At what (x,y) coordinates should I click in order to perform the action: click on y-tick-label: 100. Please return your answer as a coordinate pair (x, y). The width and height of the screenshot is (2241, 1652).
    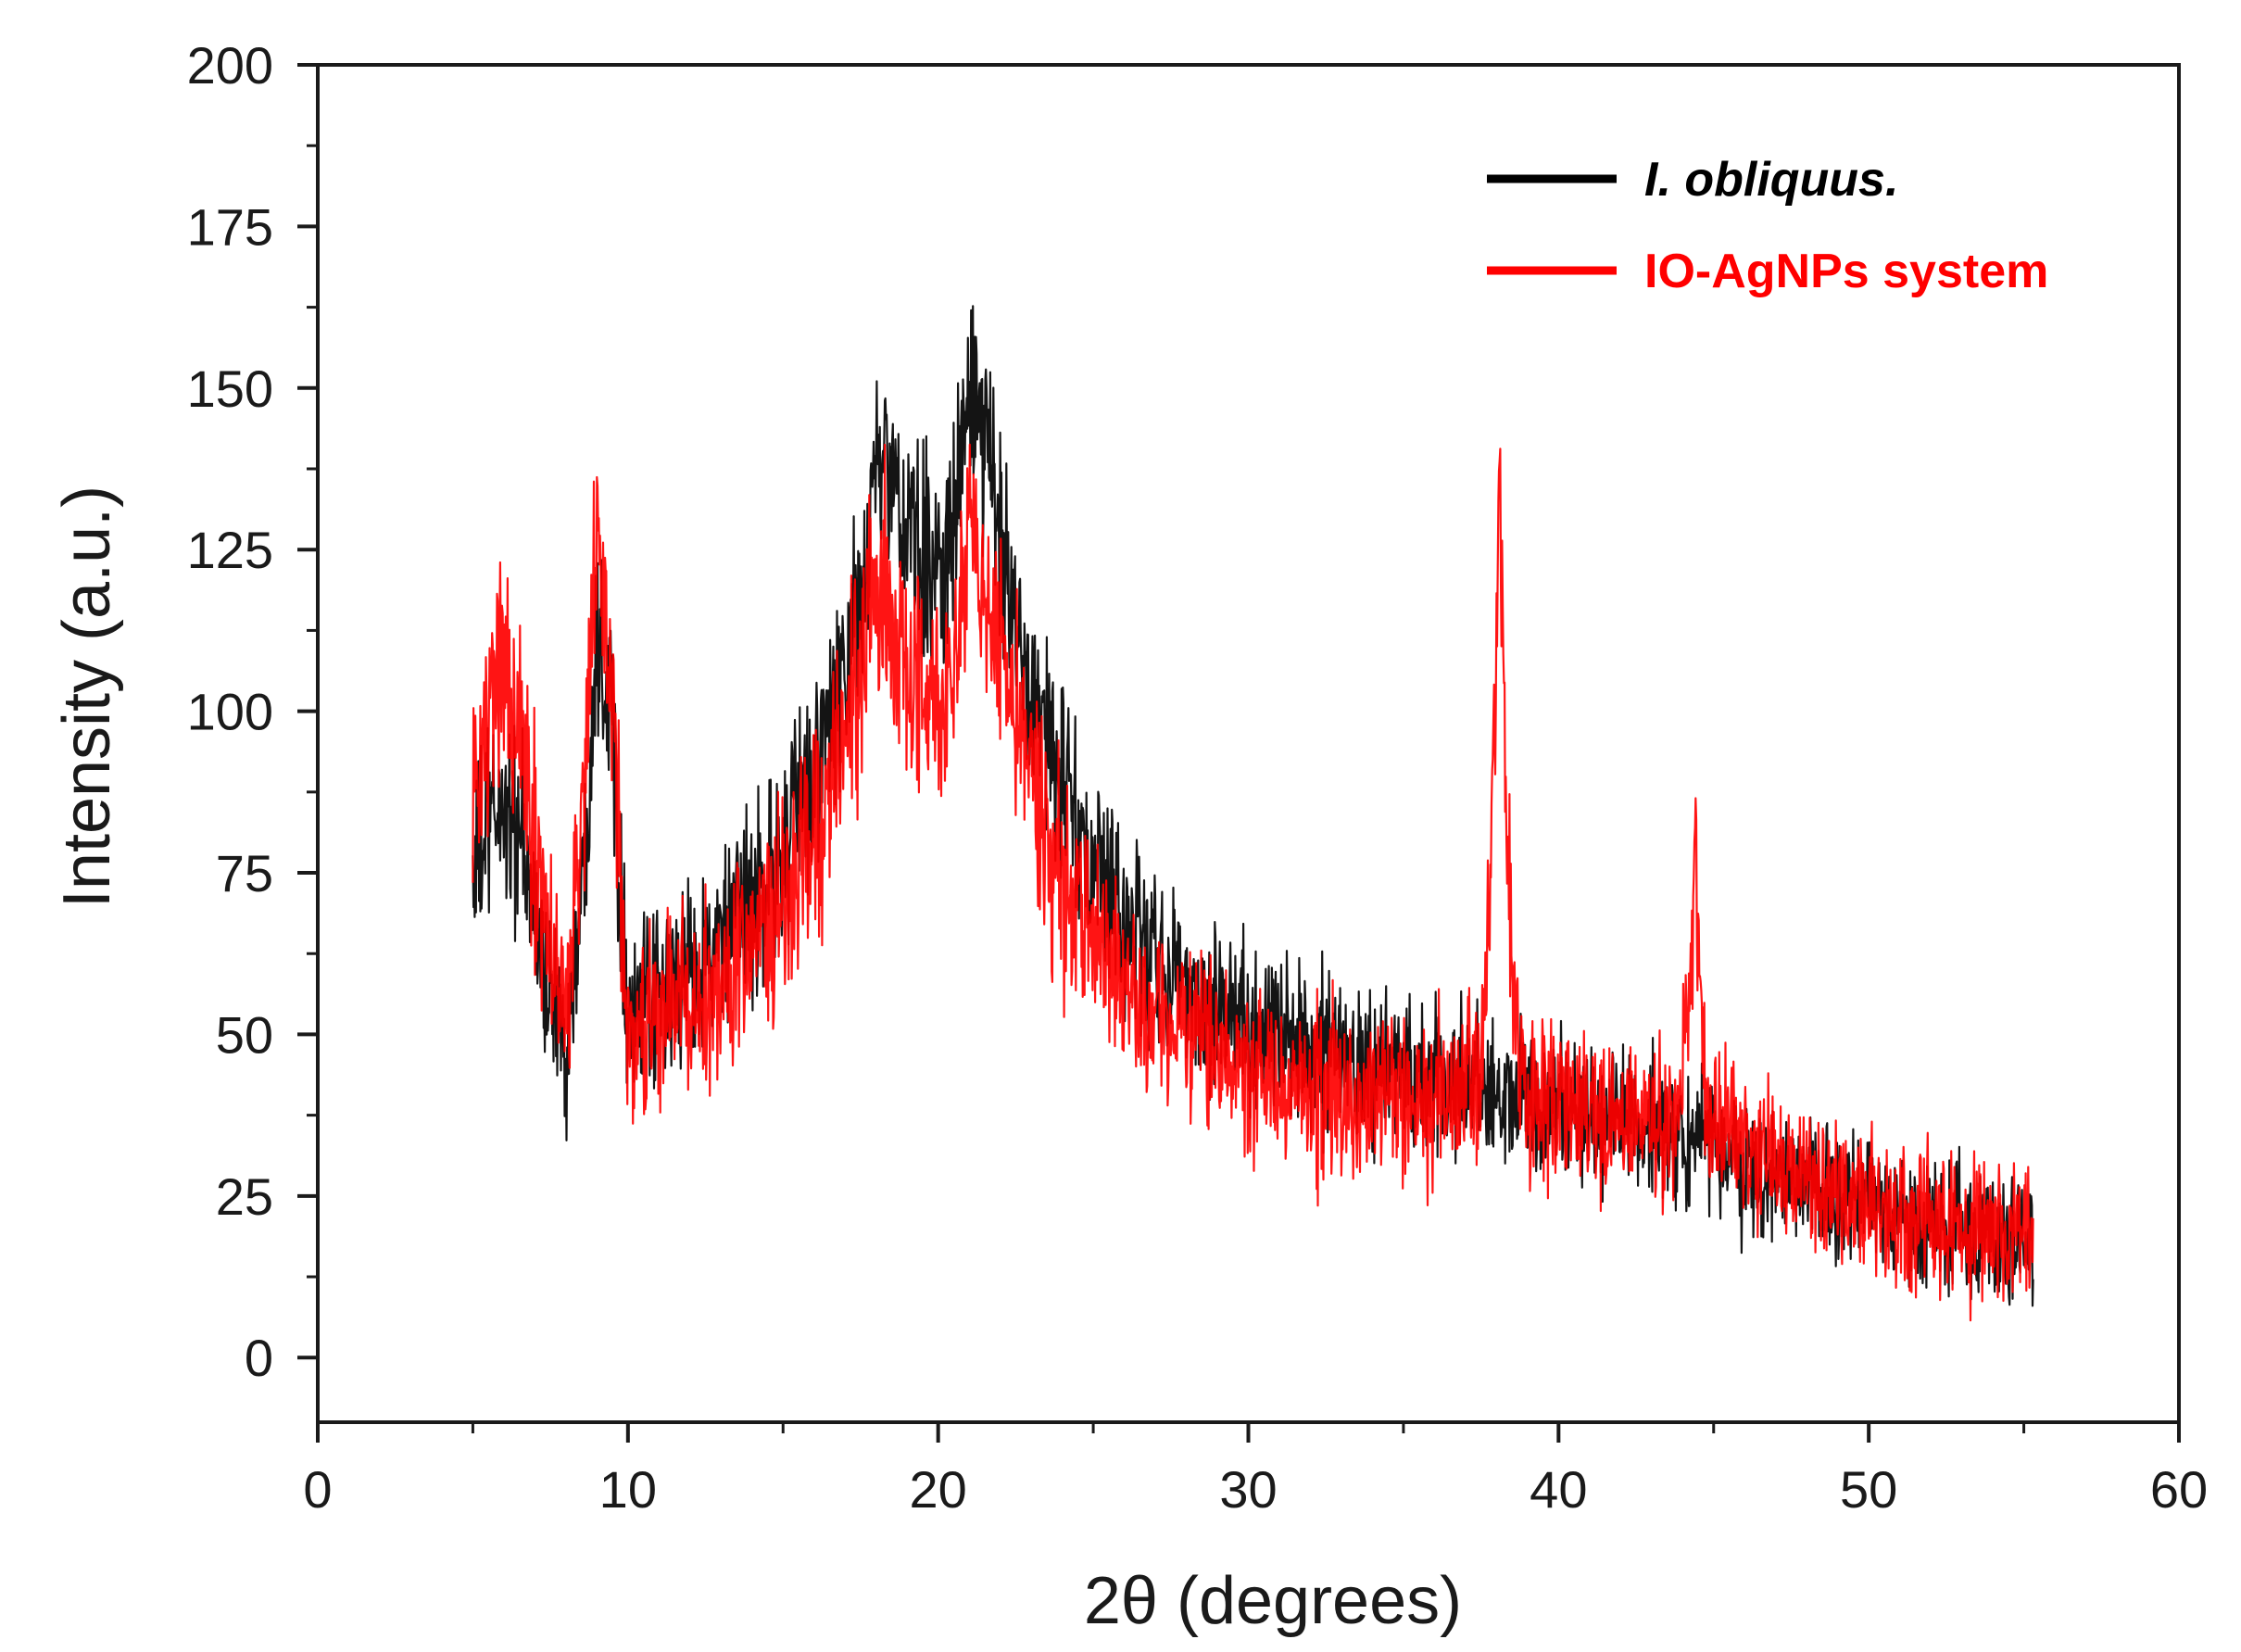
    Looking at the image, I should click on (230, 712).